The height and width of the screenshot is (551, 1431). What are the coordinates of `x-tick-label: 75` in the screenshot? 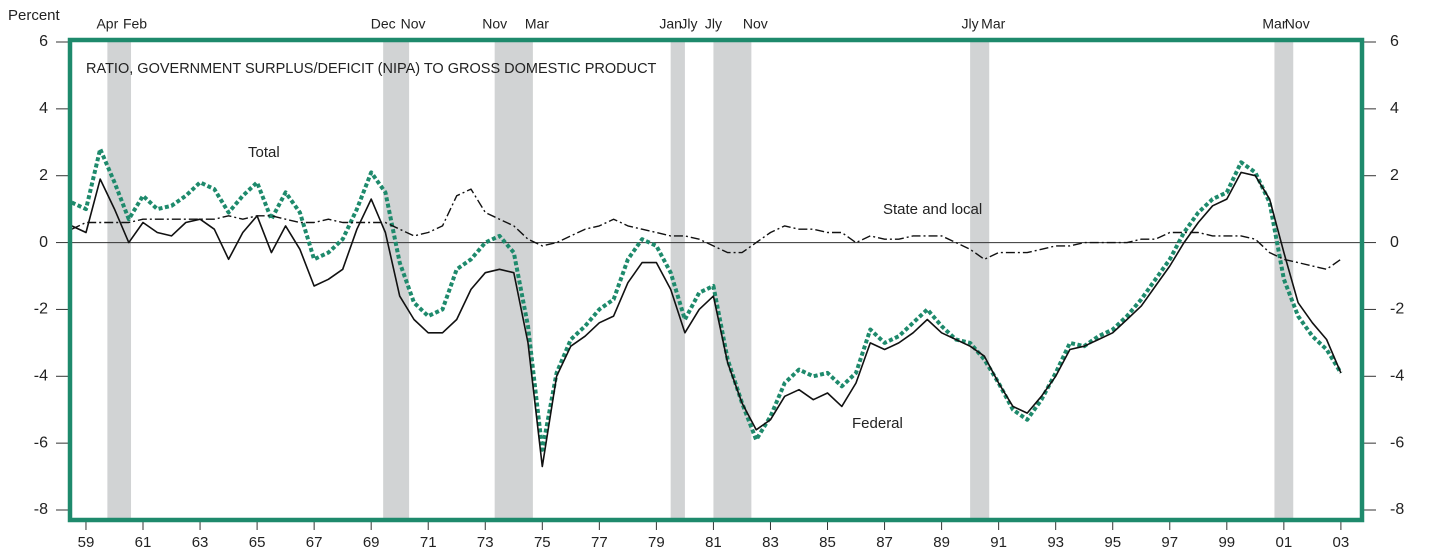 It's located at (542, 542).